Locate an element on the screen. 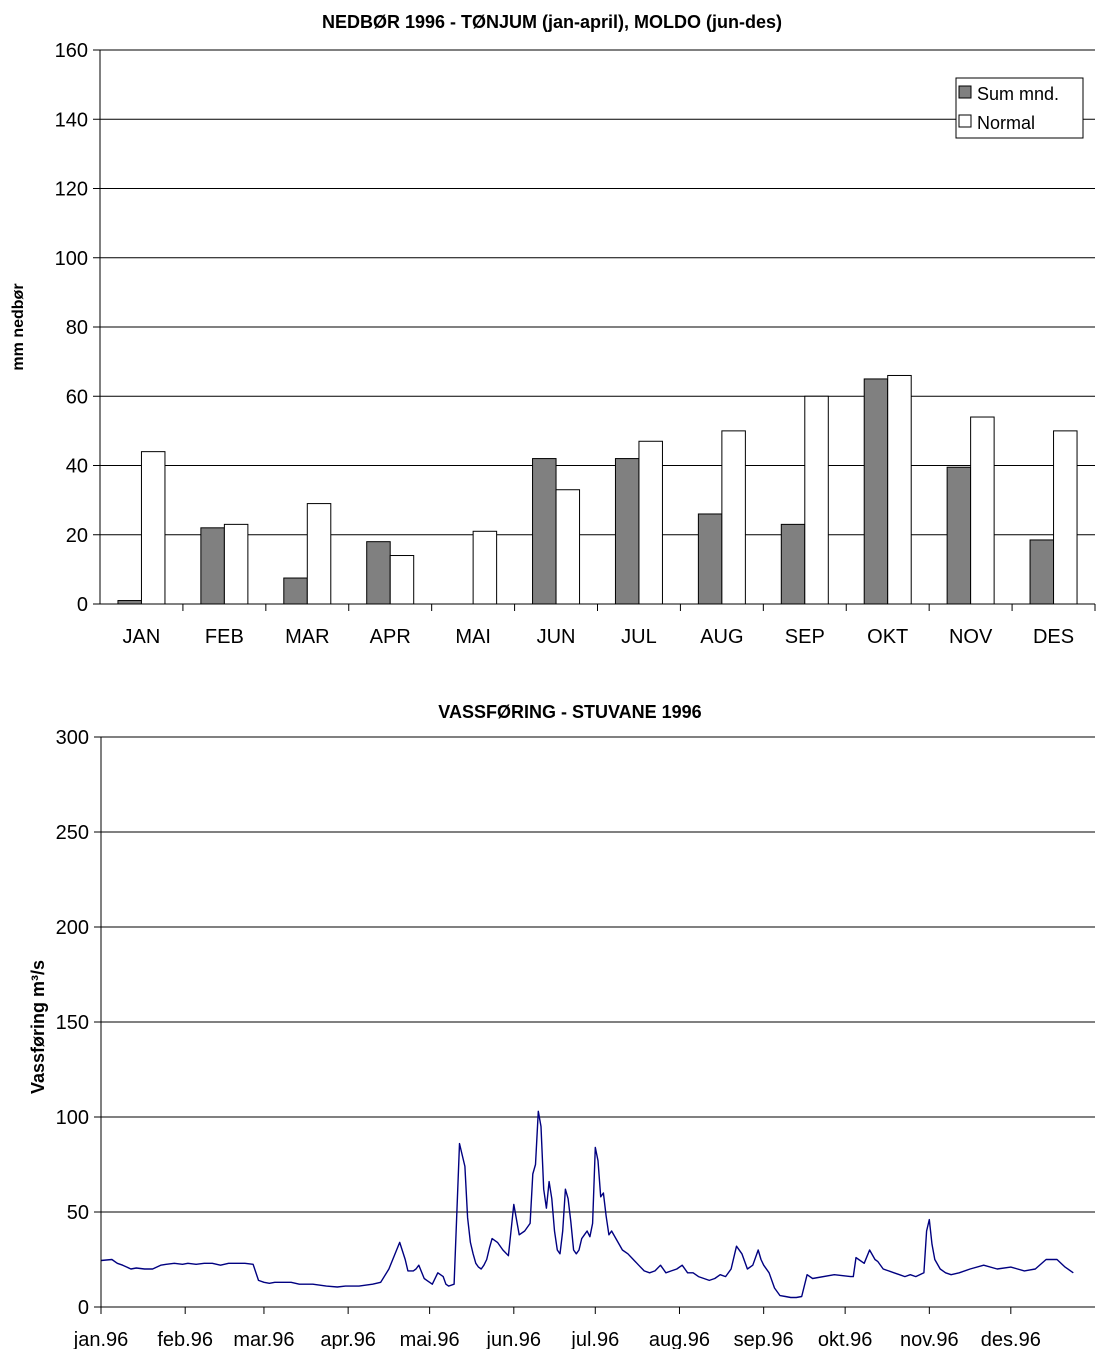  chart2-x-tick-label: apr.96 is located at coordinates (348, 1339).